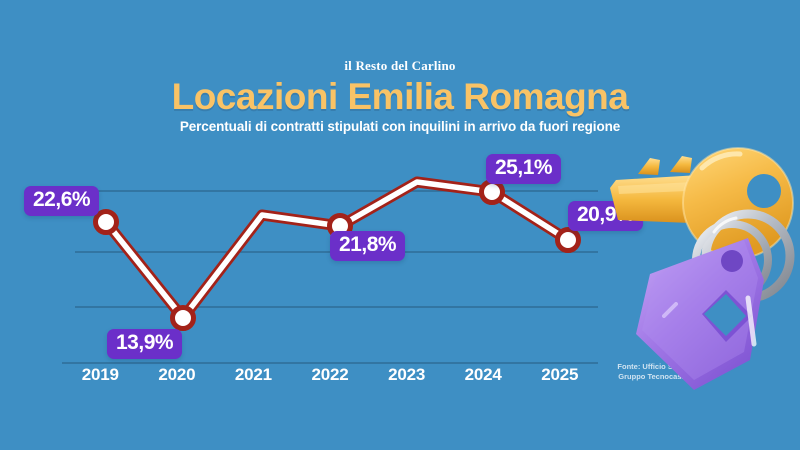  I want to click on value-label-2024: 25,1%, so click(524, 169).